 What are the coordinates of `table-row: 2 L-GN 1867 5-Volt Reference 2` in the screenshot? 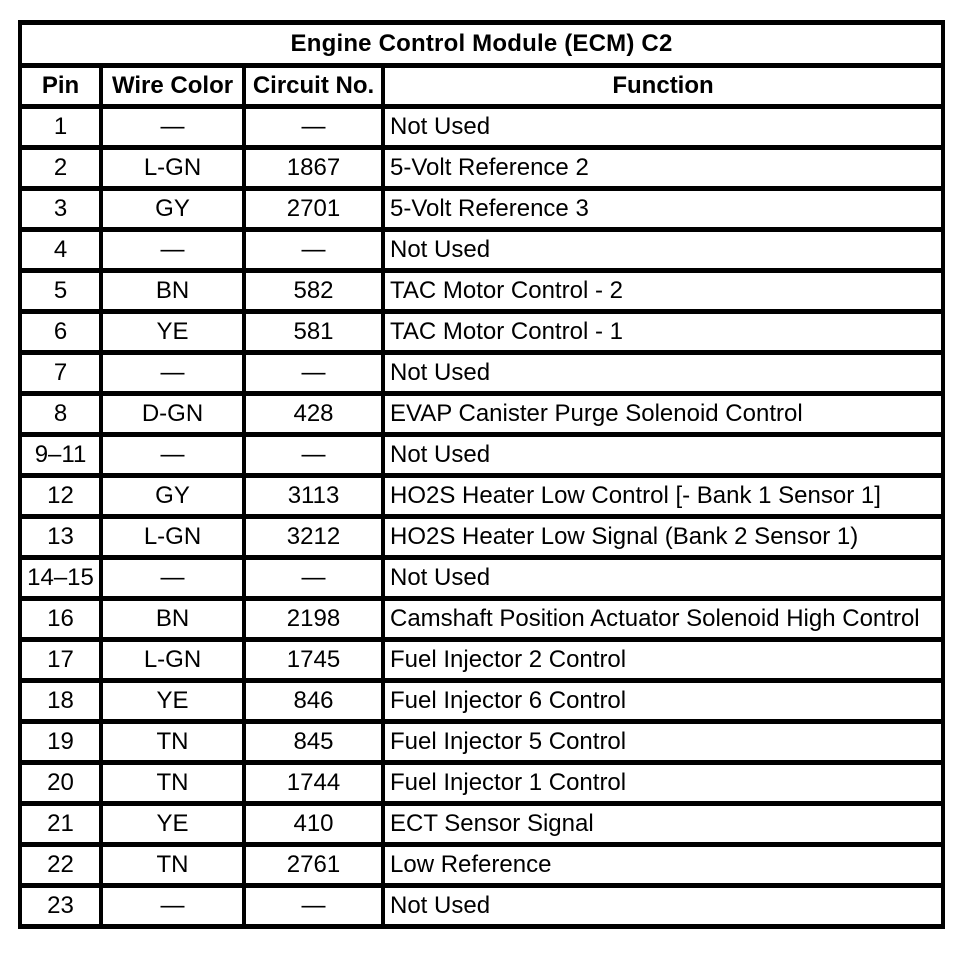 It's located at (482, 168).